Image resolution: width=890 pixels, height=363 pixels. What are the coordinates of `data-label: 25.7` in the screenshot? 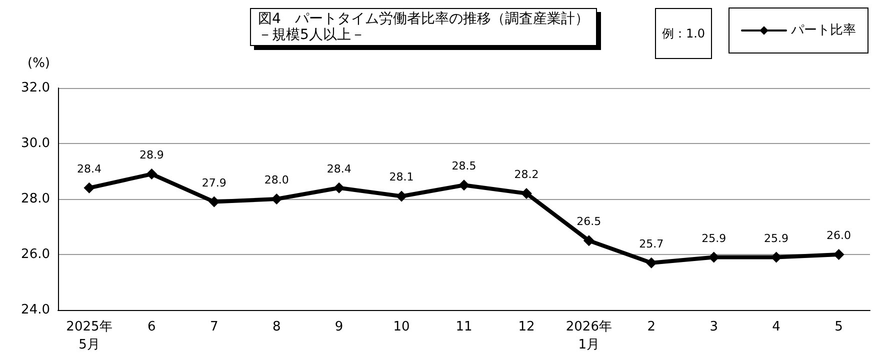 It's located at (651, 243).